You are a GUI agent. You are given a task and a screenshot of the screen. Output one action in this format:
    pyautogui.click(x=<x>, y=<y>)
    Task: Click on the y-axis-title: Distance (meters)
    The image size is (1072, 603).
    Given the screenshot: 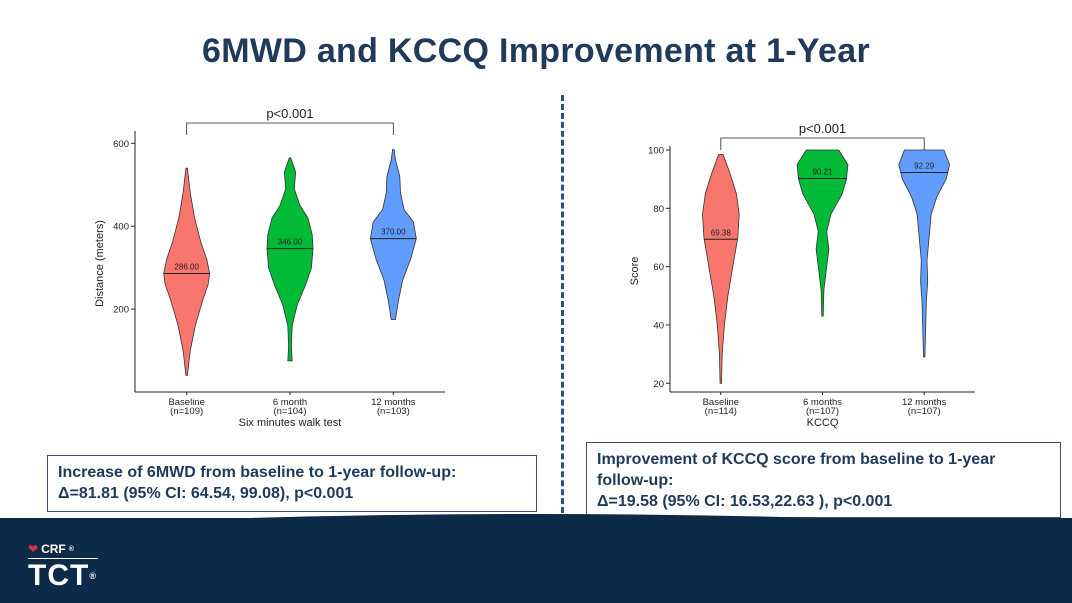 What is the action you would take?
    pyautogui.click(x=100, y=263)
    